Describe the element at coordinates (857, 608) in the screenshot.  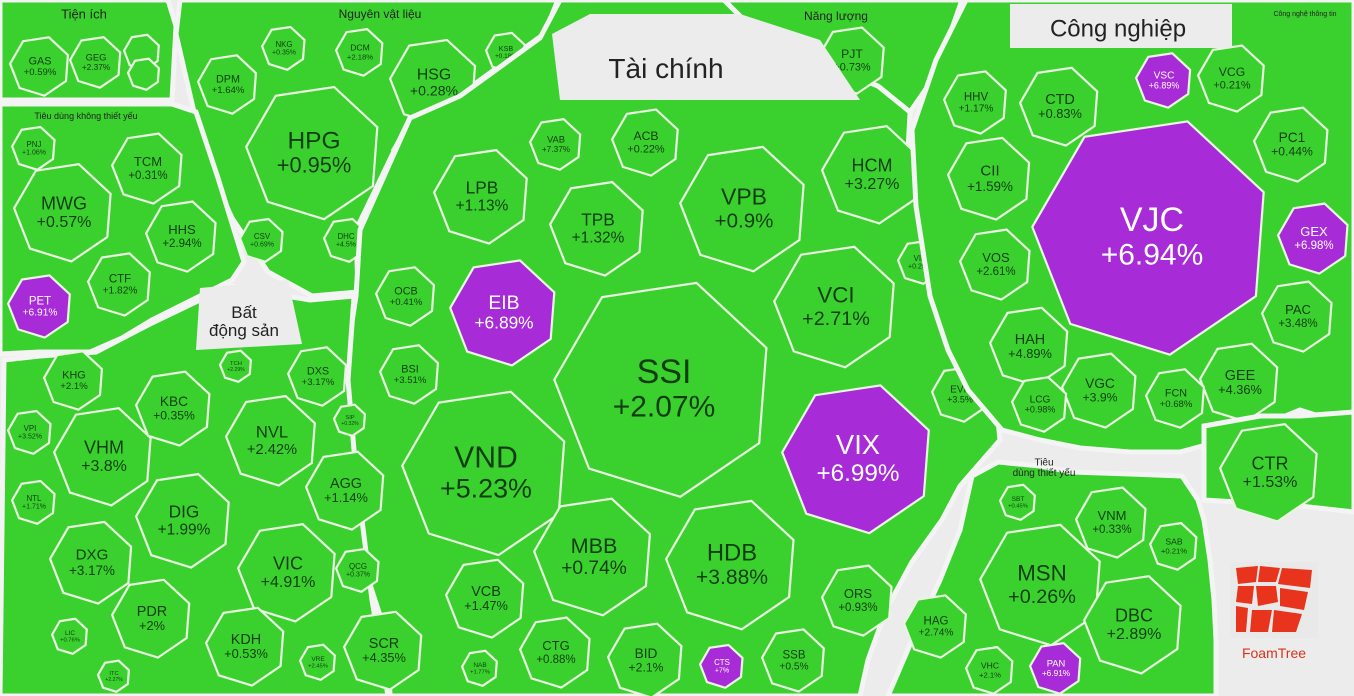
I see `stock-change: +0.93%` at that location.